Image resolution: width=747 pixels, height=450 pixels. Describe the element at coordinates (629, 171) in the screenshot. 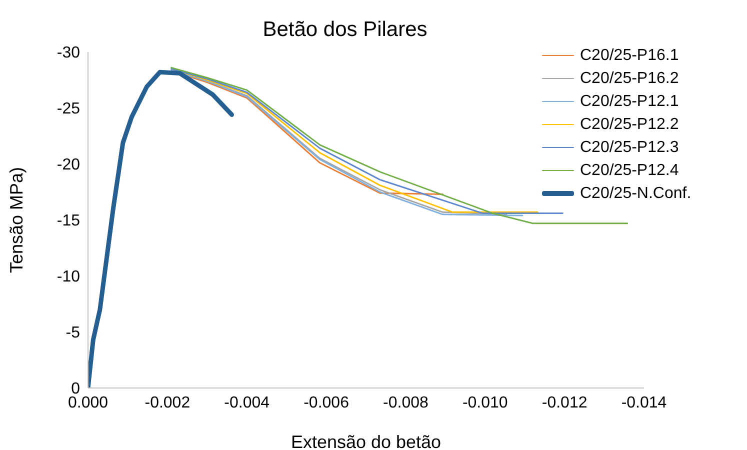

I see `legend-label: C20/25-P12.4` at that location.